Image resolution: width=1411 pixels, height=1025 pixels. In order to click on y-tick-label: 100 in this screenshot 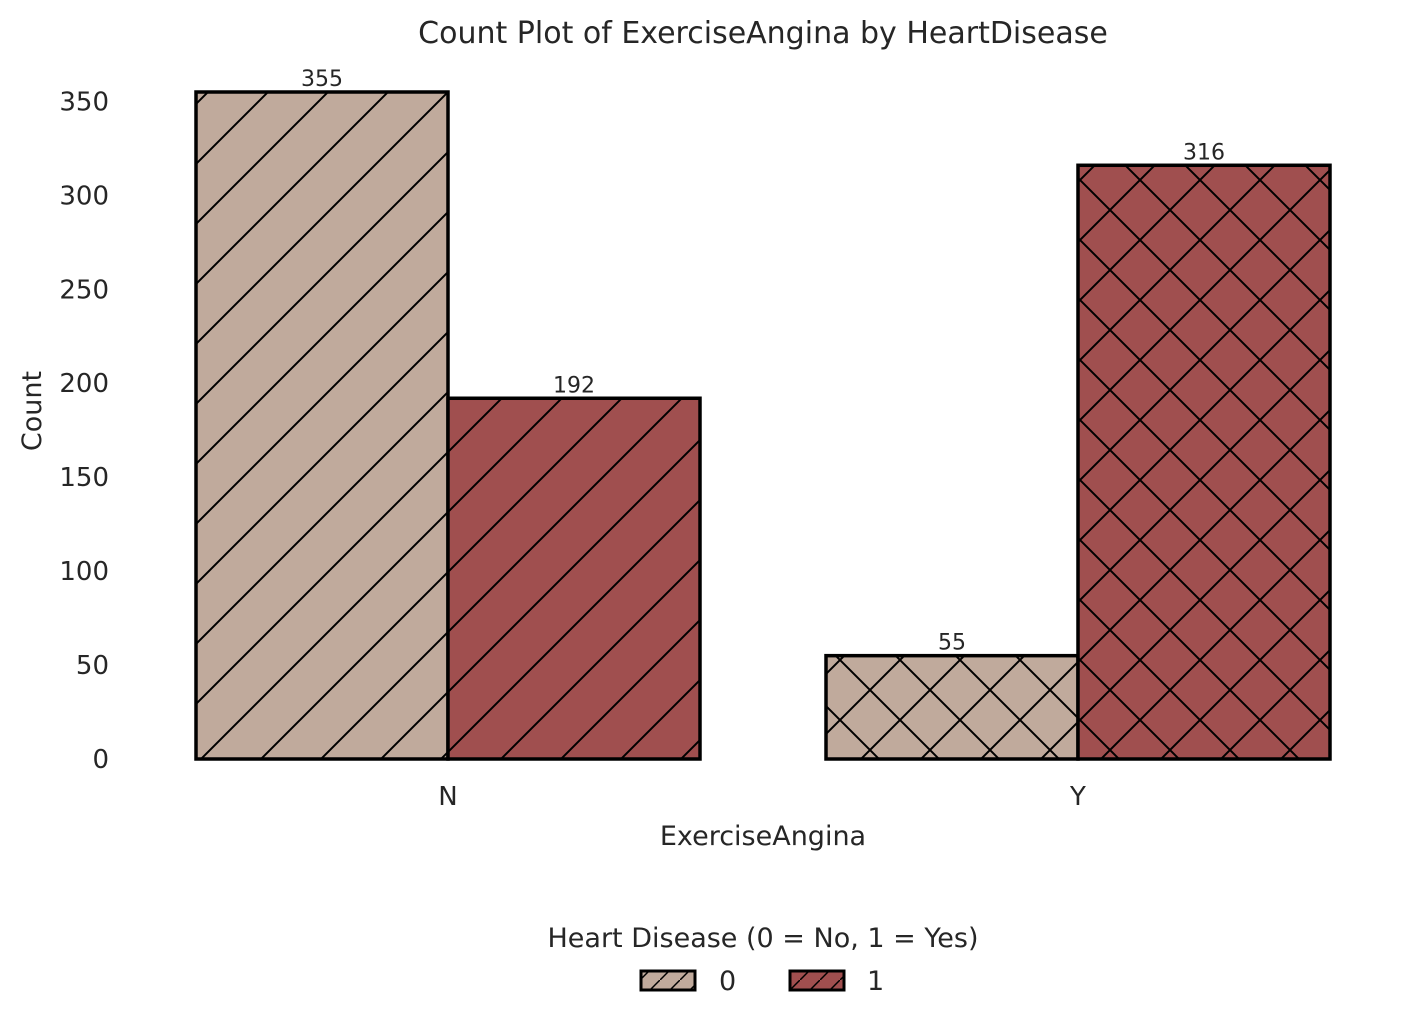, I will do `click(84, 572)`.